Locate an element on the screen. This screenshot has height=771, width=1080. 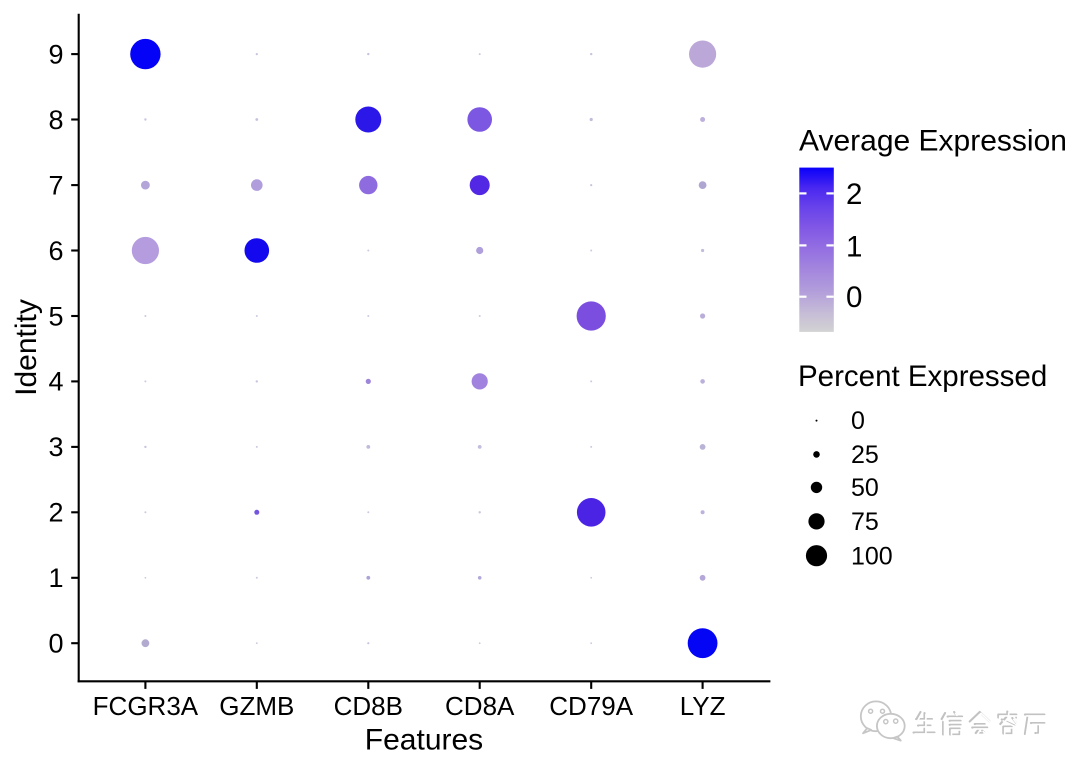
svg-text: GZMB is located at coordinates (256, 706).